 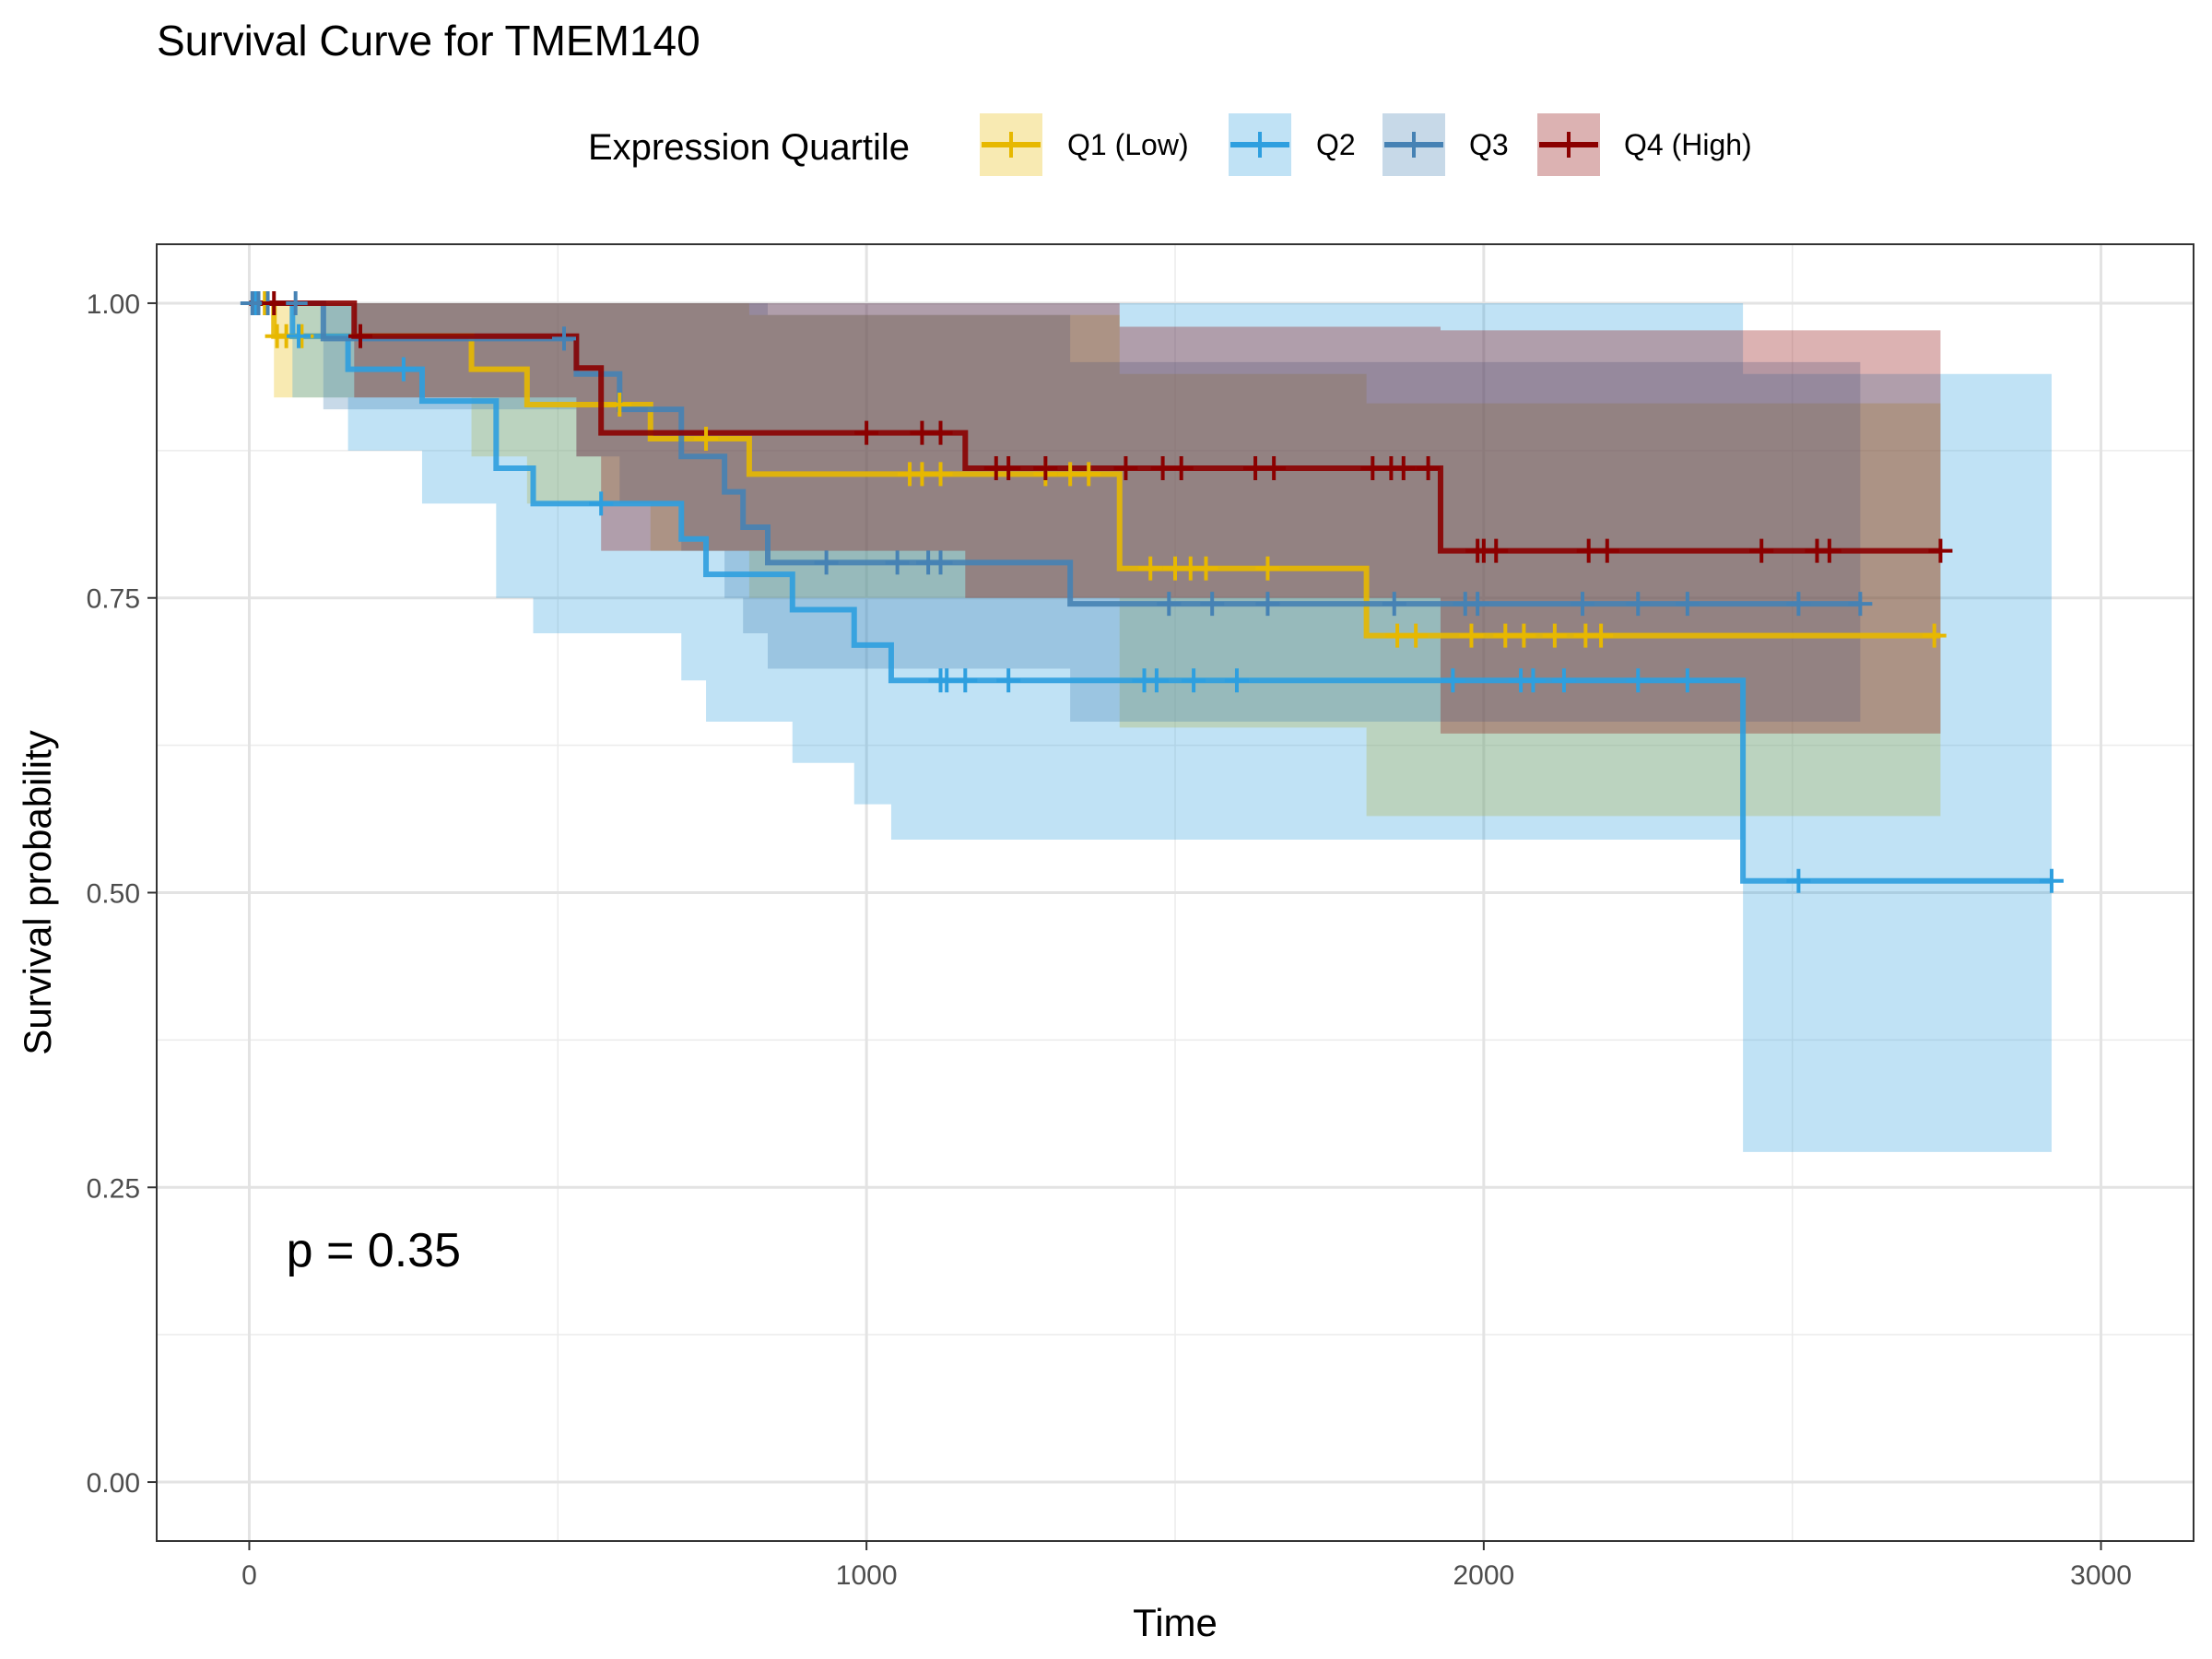 I want to click on legend-item-q1-low: Q1 (Low), so click(x=1084, y=144).